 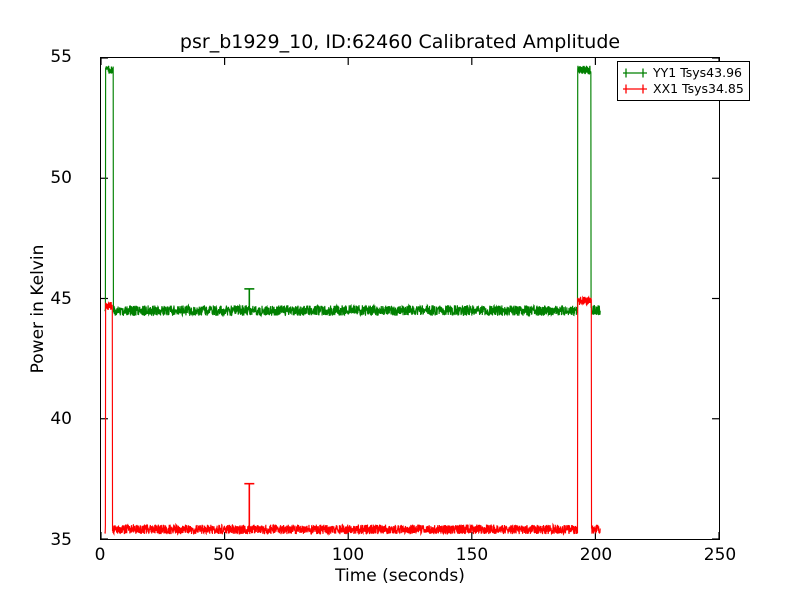 I want to click on legend-item-yy1: YY1 Tsys43.96, so click(x=683, y=73).